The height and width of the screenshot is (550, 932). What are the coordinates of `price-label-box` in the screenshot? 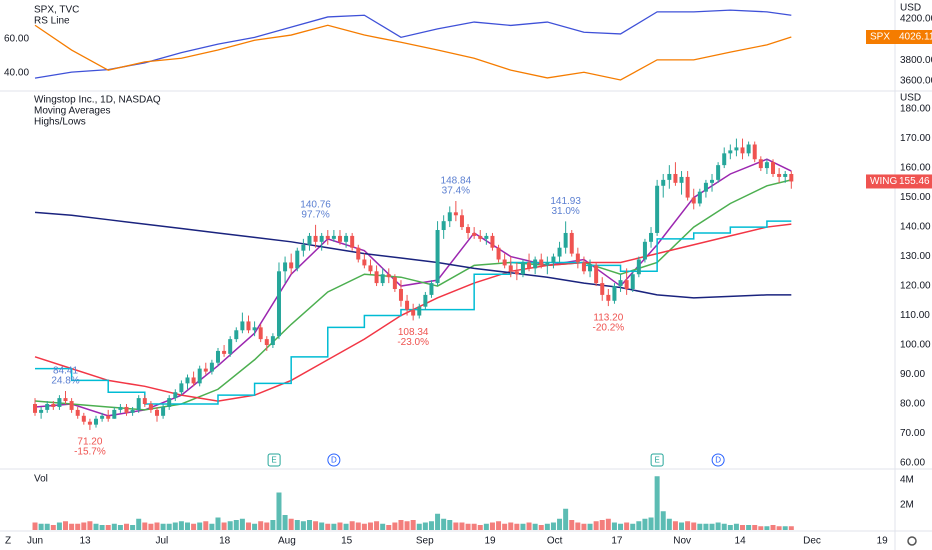 It's located at (899, 181).